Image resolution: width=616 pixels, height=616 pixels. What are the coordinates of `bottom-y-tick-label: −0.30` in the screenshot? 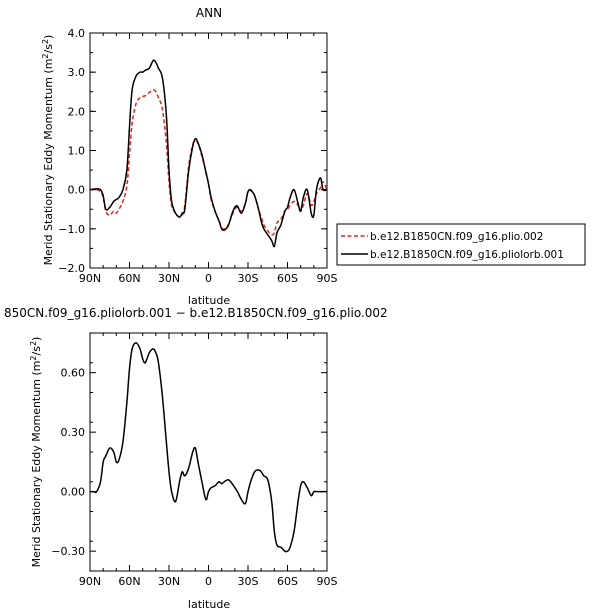 It's located at (68, 551).